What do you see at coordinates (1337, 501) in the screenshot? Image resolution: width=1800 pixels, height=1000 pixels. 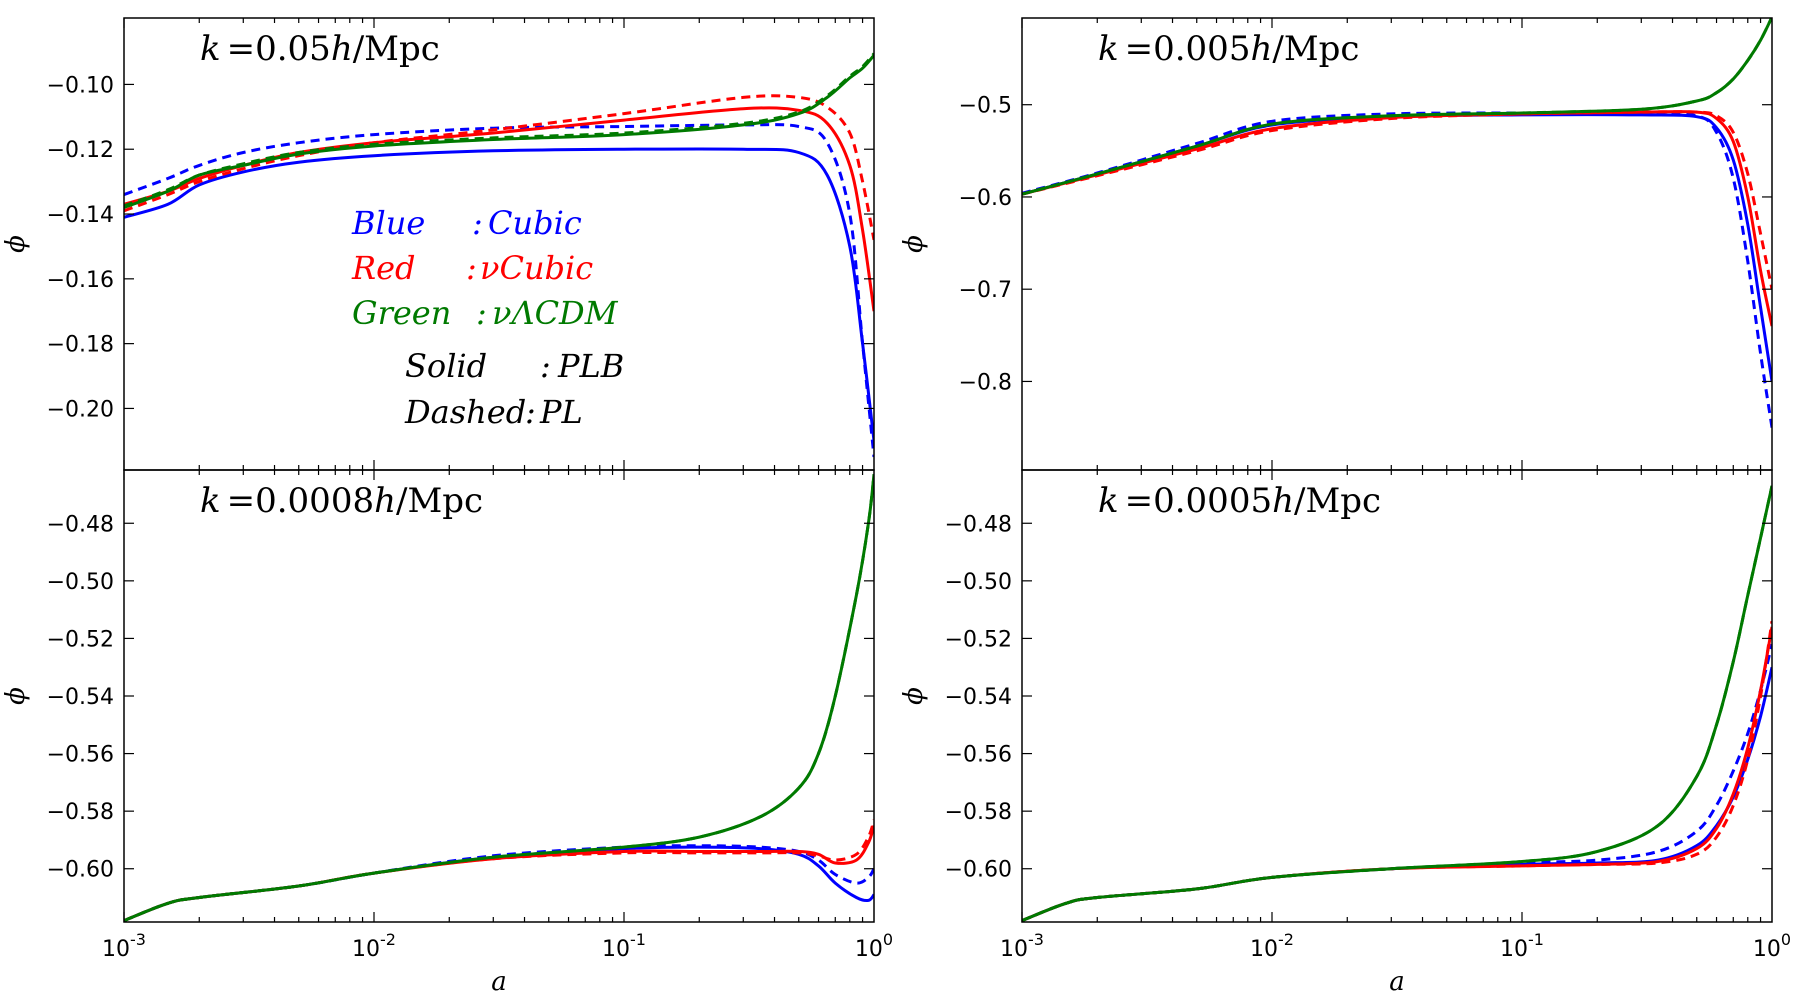 I see `k-unit: /Mpc` at bounding box center [1337, 501].